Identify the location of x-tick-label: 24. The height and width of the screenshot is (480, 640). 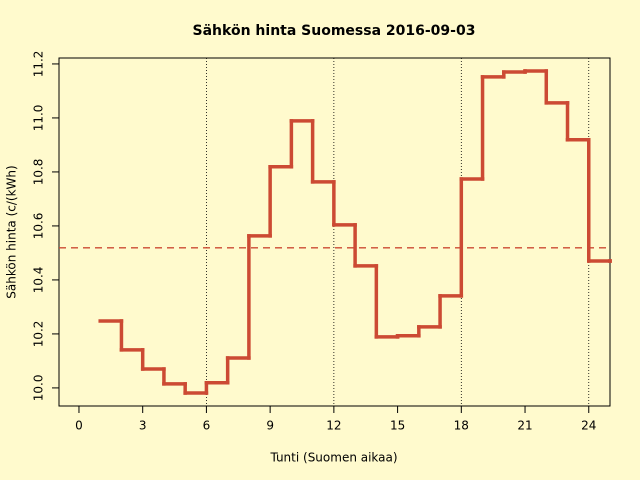
(588, 426).